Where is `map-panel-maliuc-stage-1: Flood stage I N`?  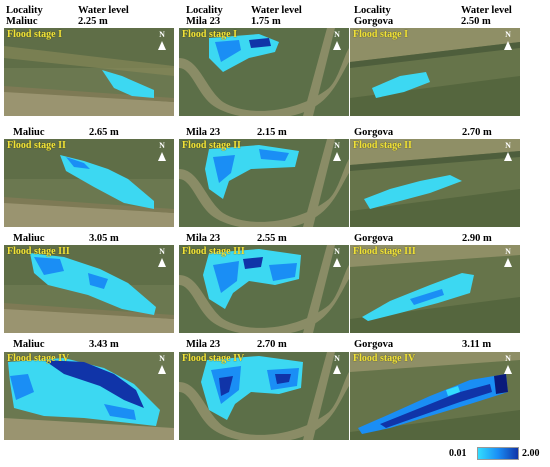
map-panel-maliuc-stage-1: Flood stage I N is located at coordinates (89, 72).